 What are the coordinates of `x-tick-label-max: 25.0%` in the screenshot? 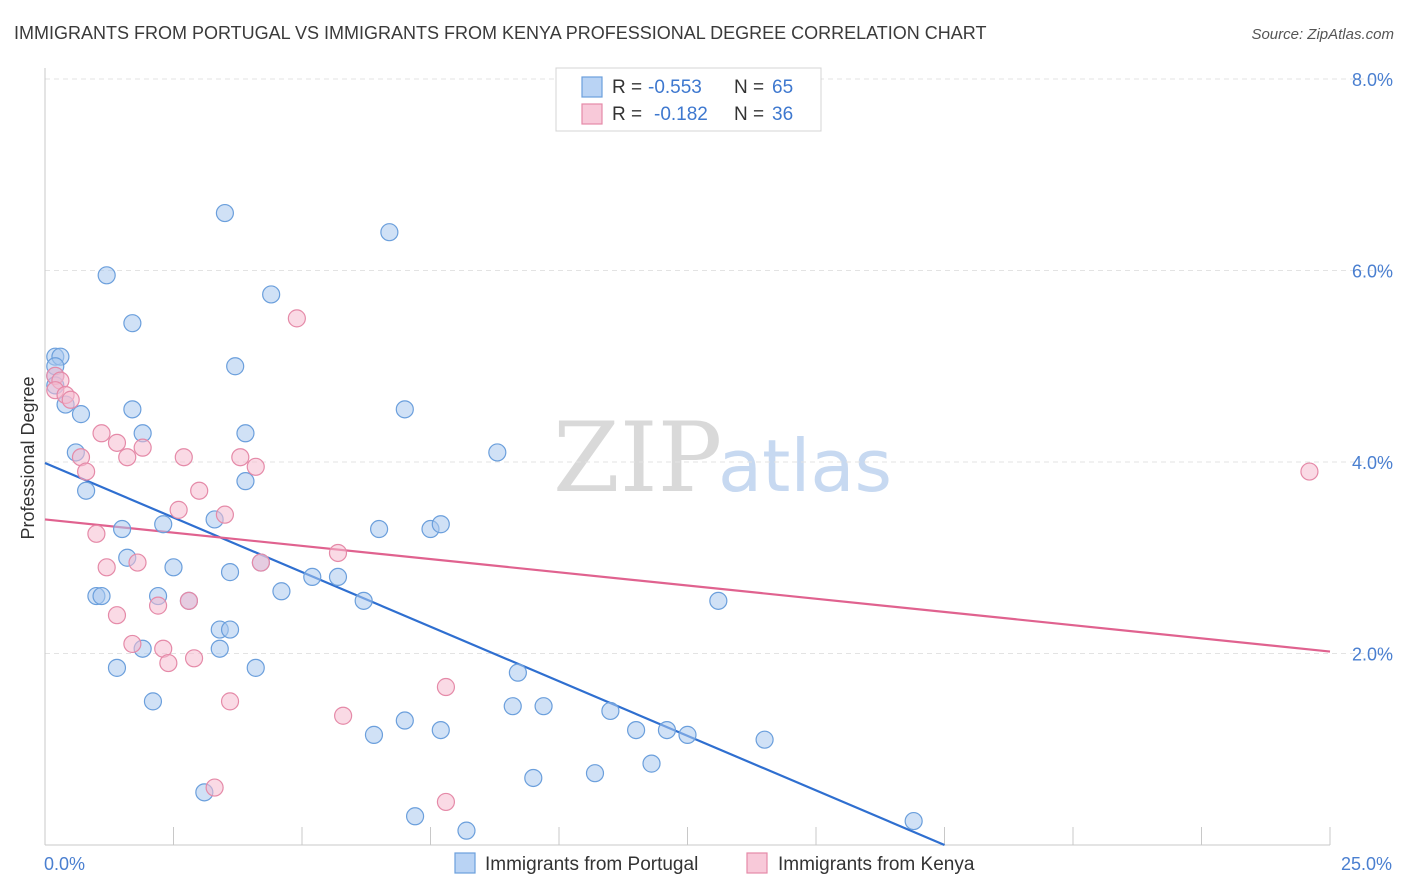 It's located at (1366, 864).